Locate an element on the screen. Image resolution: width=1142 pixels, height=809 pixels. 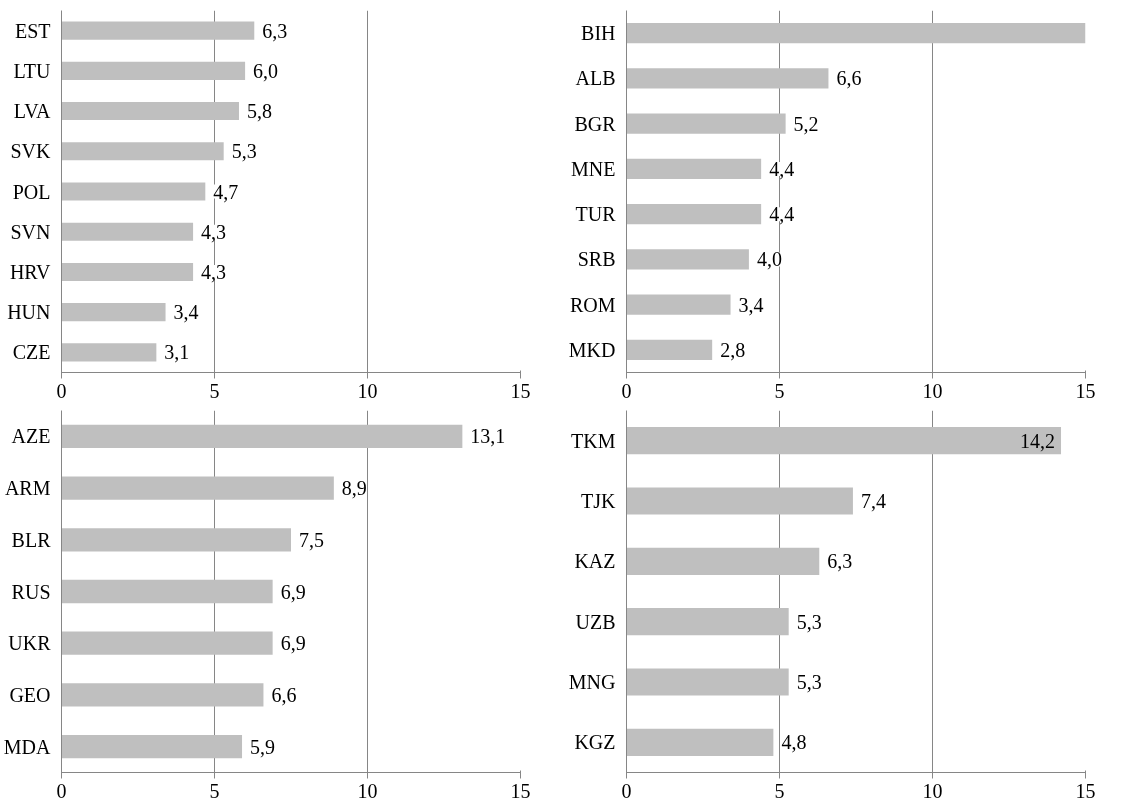
y-tick-label: UKR is located at coordinates (30, 643).